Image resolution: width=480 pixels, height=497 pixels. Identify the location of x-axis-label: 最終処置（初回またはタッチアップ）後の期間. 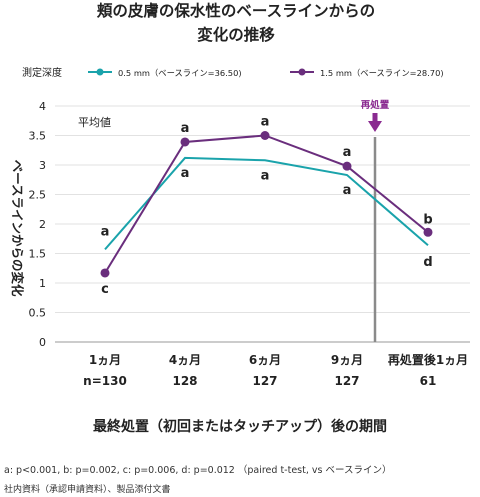
(240, 426).